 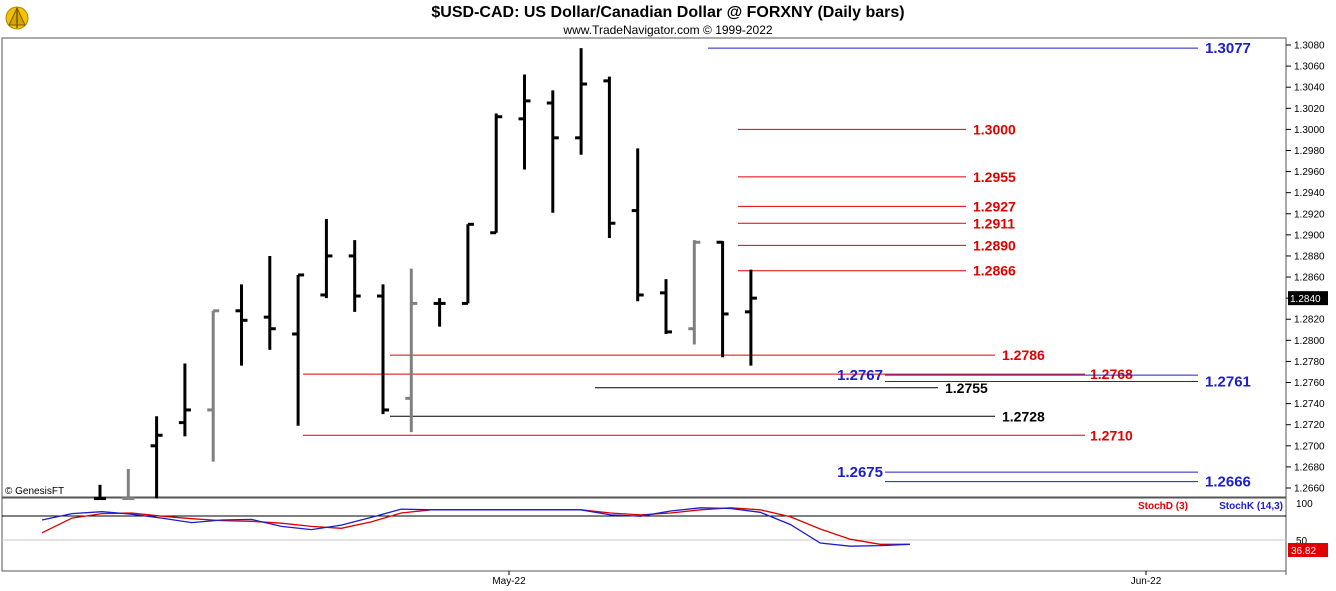 What do you see at coordinates (1309, 383) in the screenshot?
I see `price-tick-label: 1.2760` at bounding box center [1309, 383].